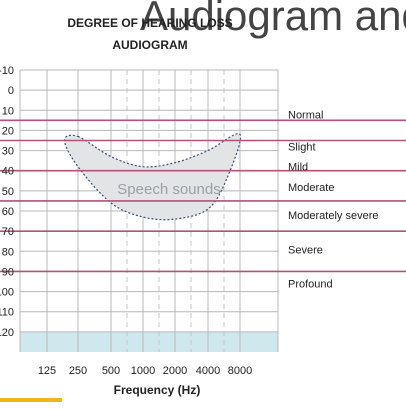  I want to click on band-label: Moderately severe, so click(333, 216).